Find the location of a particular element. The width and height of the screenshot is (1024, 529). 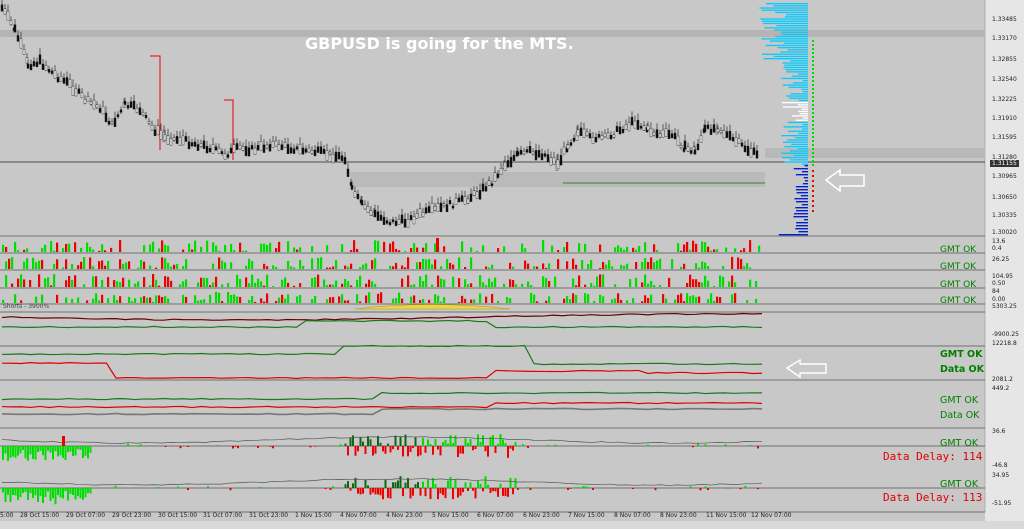

indicator-scale: 84 is located at coordinates (996, 291).